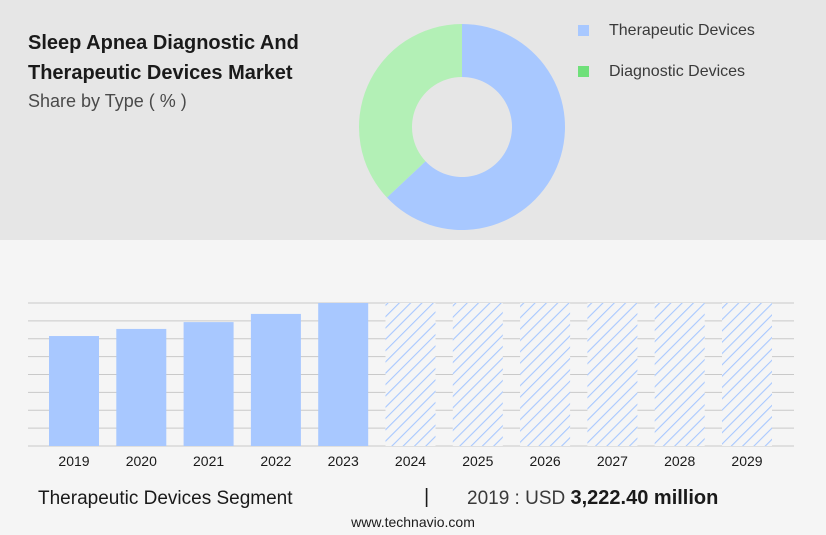  I want to click on donut-chart, so click(462, 127).